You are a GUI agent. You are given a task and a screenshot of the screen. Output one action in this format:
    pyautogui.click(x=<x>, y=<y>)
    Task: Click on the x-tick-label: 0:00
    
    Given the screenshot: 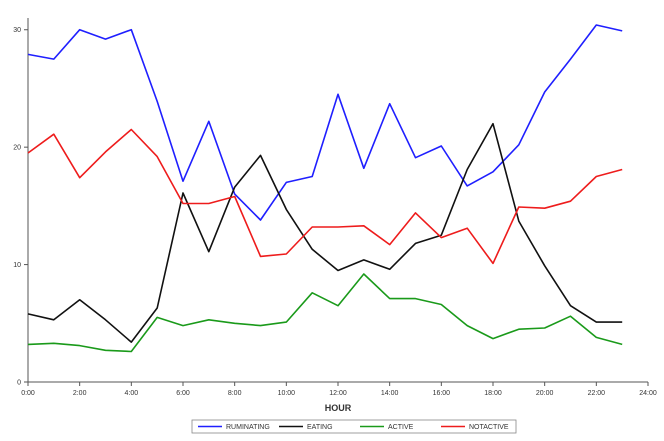 What is the action you would take?
    pyautogui.click(x=28, y=393)
    